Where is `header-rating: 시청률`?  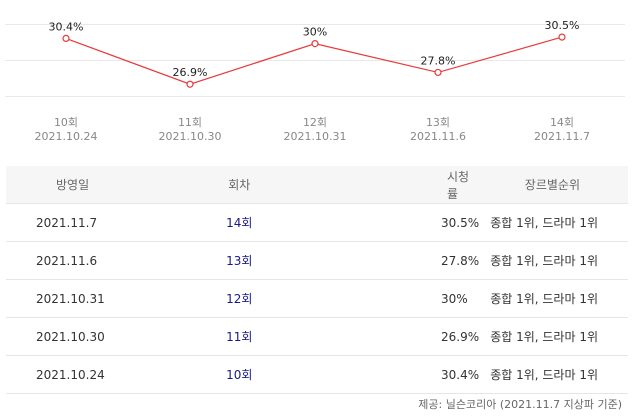
header-rating: 시청률 is located at coordinates (395, 185).